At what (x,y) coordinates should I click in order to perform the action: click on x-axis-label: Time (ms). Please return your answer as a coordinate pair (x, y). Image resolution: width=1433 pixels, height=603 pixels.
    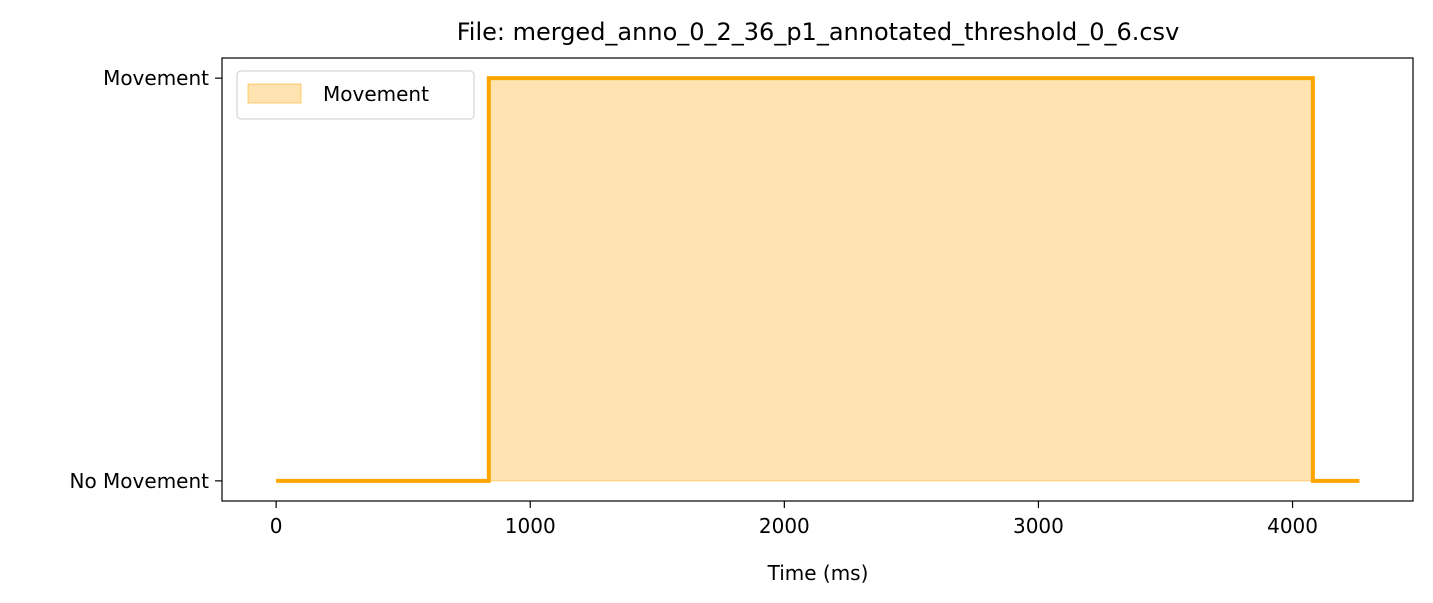
    Looking at the image, I should click on (818, 573).